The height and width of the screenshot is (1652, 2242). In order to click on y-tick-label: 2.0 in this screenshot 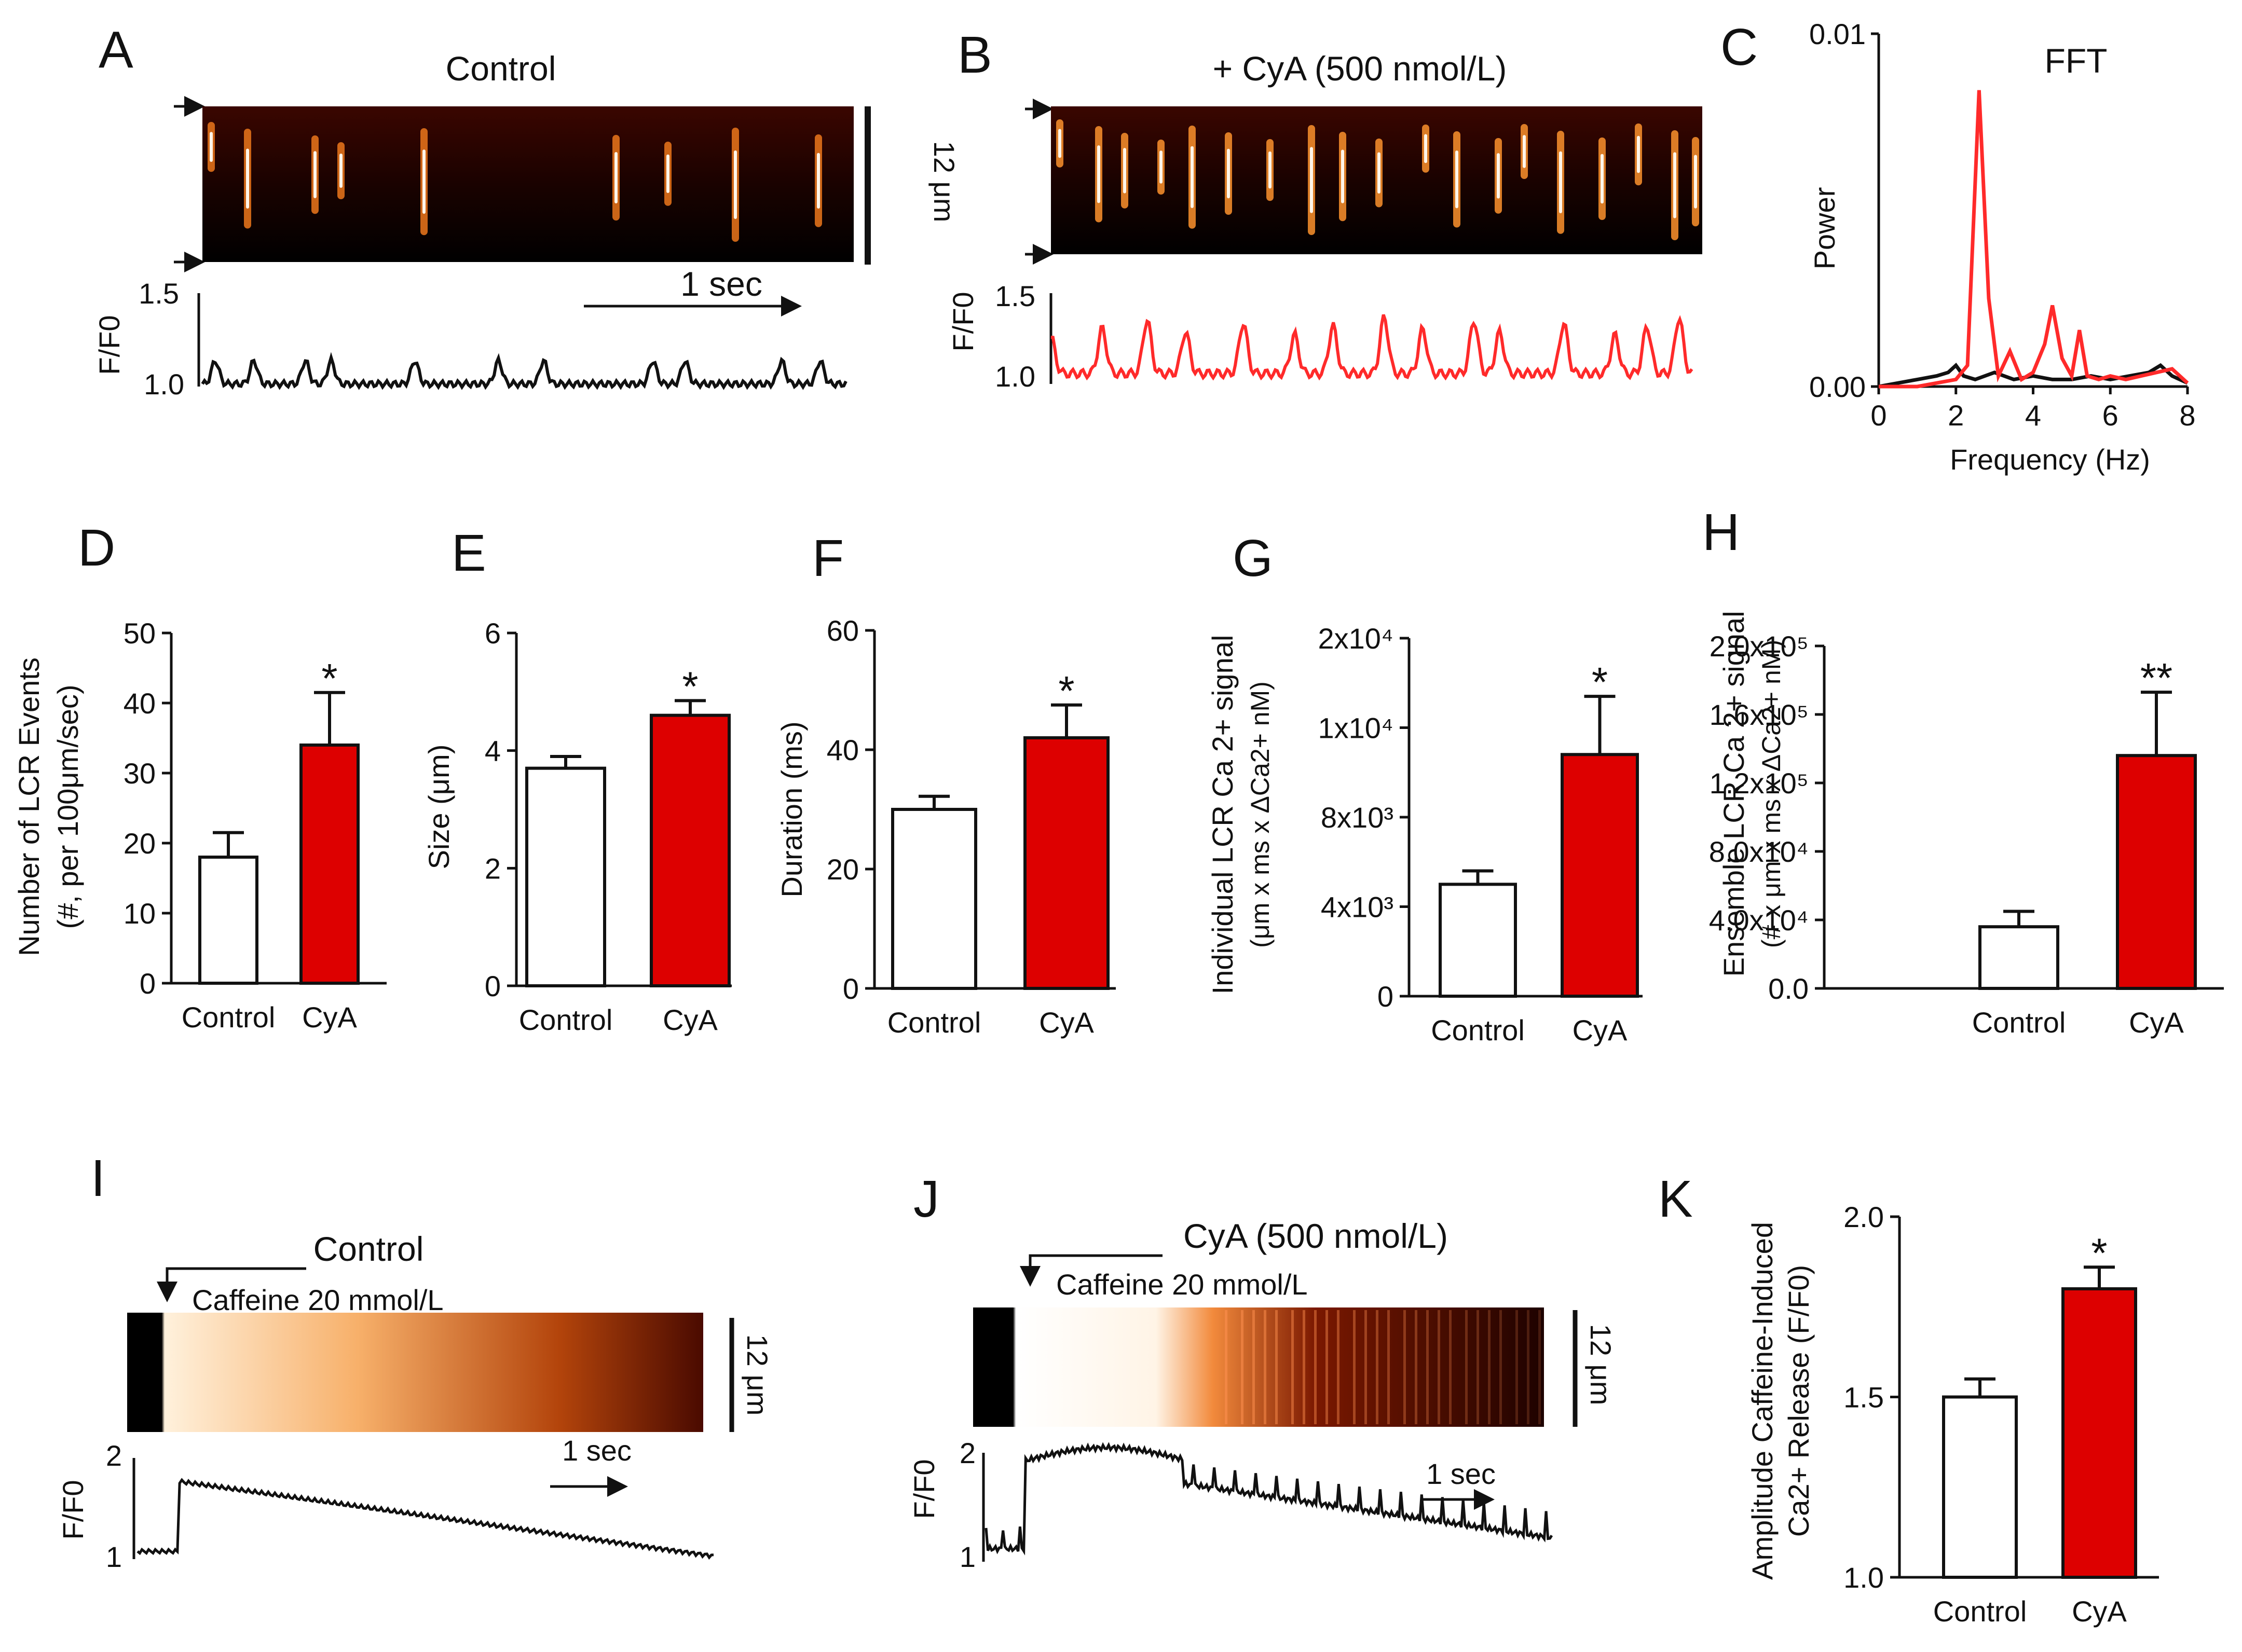, I will do `click(1863, 1217)`.